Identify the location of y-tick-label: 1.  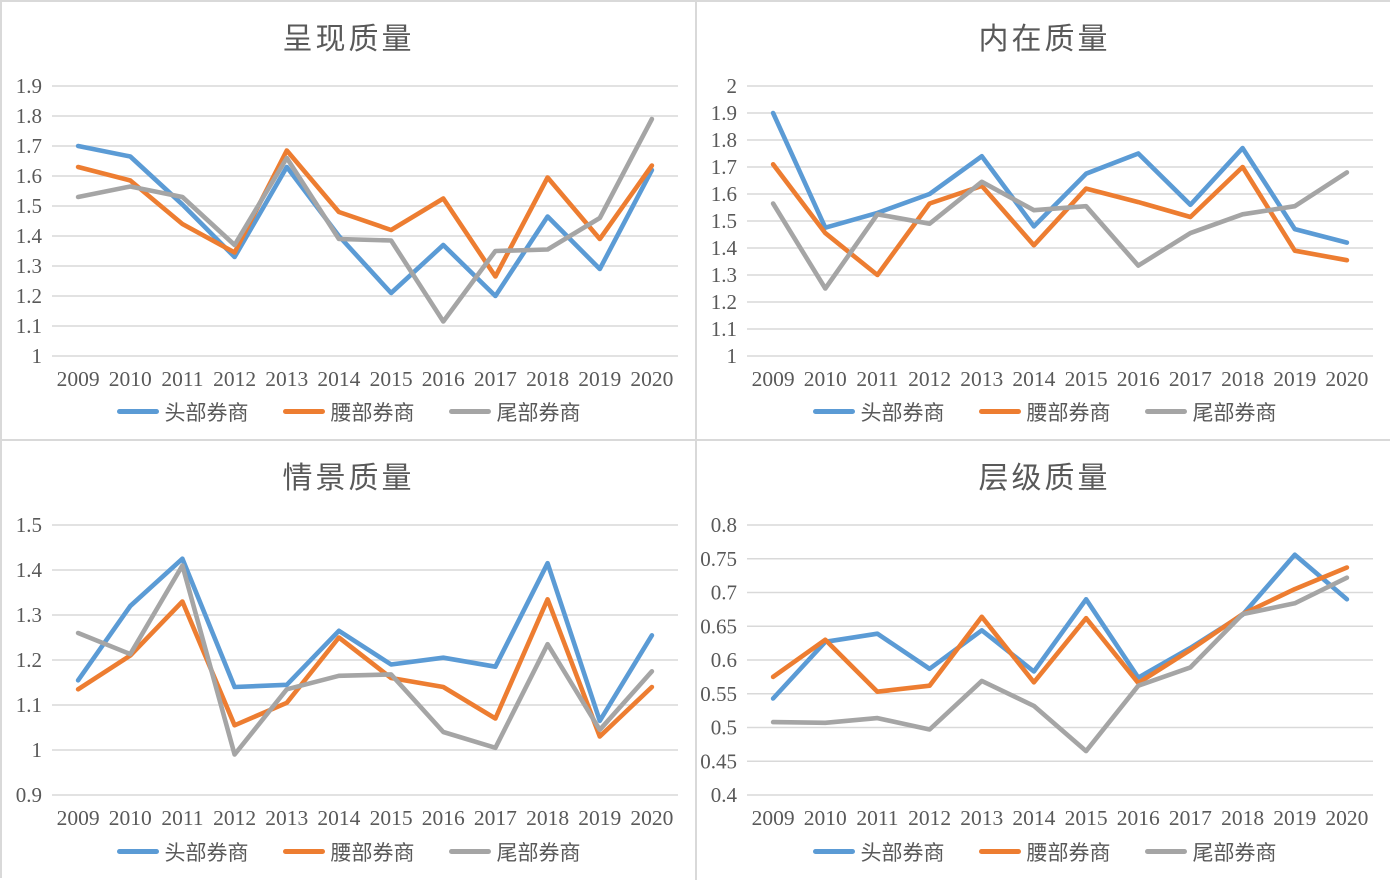
(37, 750).